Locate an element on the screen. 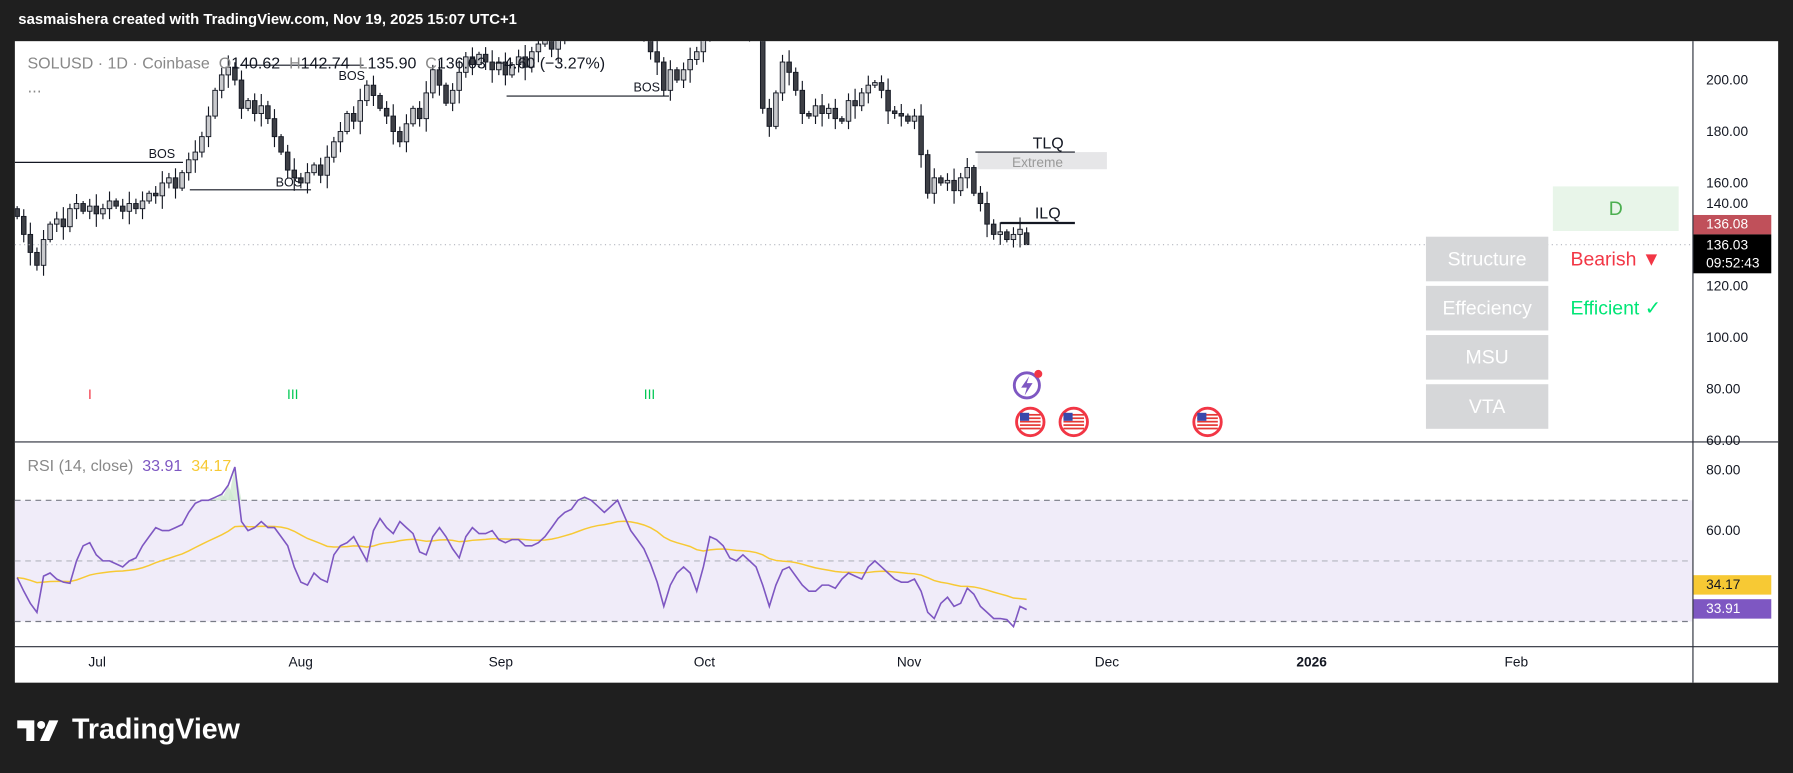 This screenshot has height=773, width=1793. rsi-label: RSI (14, close) is located at coordinates (80, 465).